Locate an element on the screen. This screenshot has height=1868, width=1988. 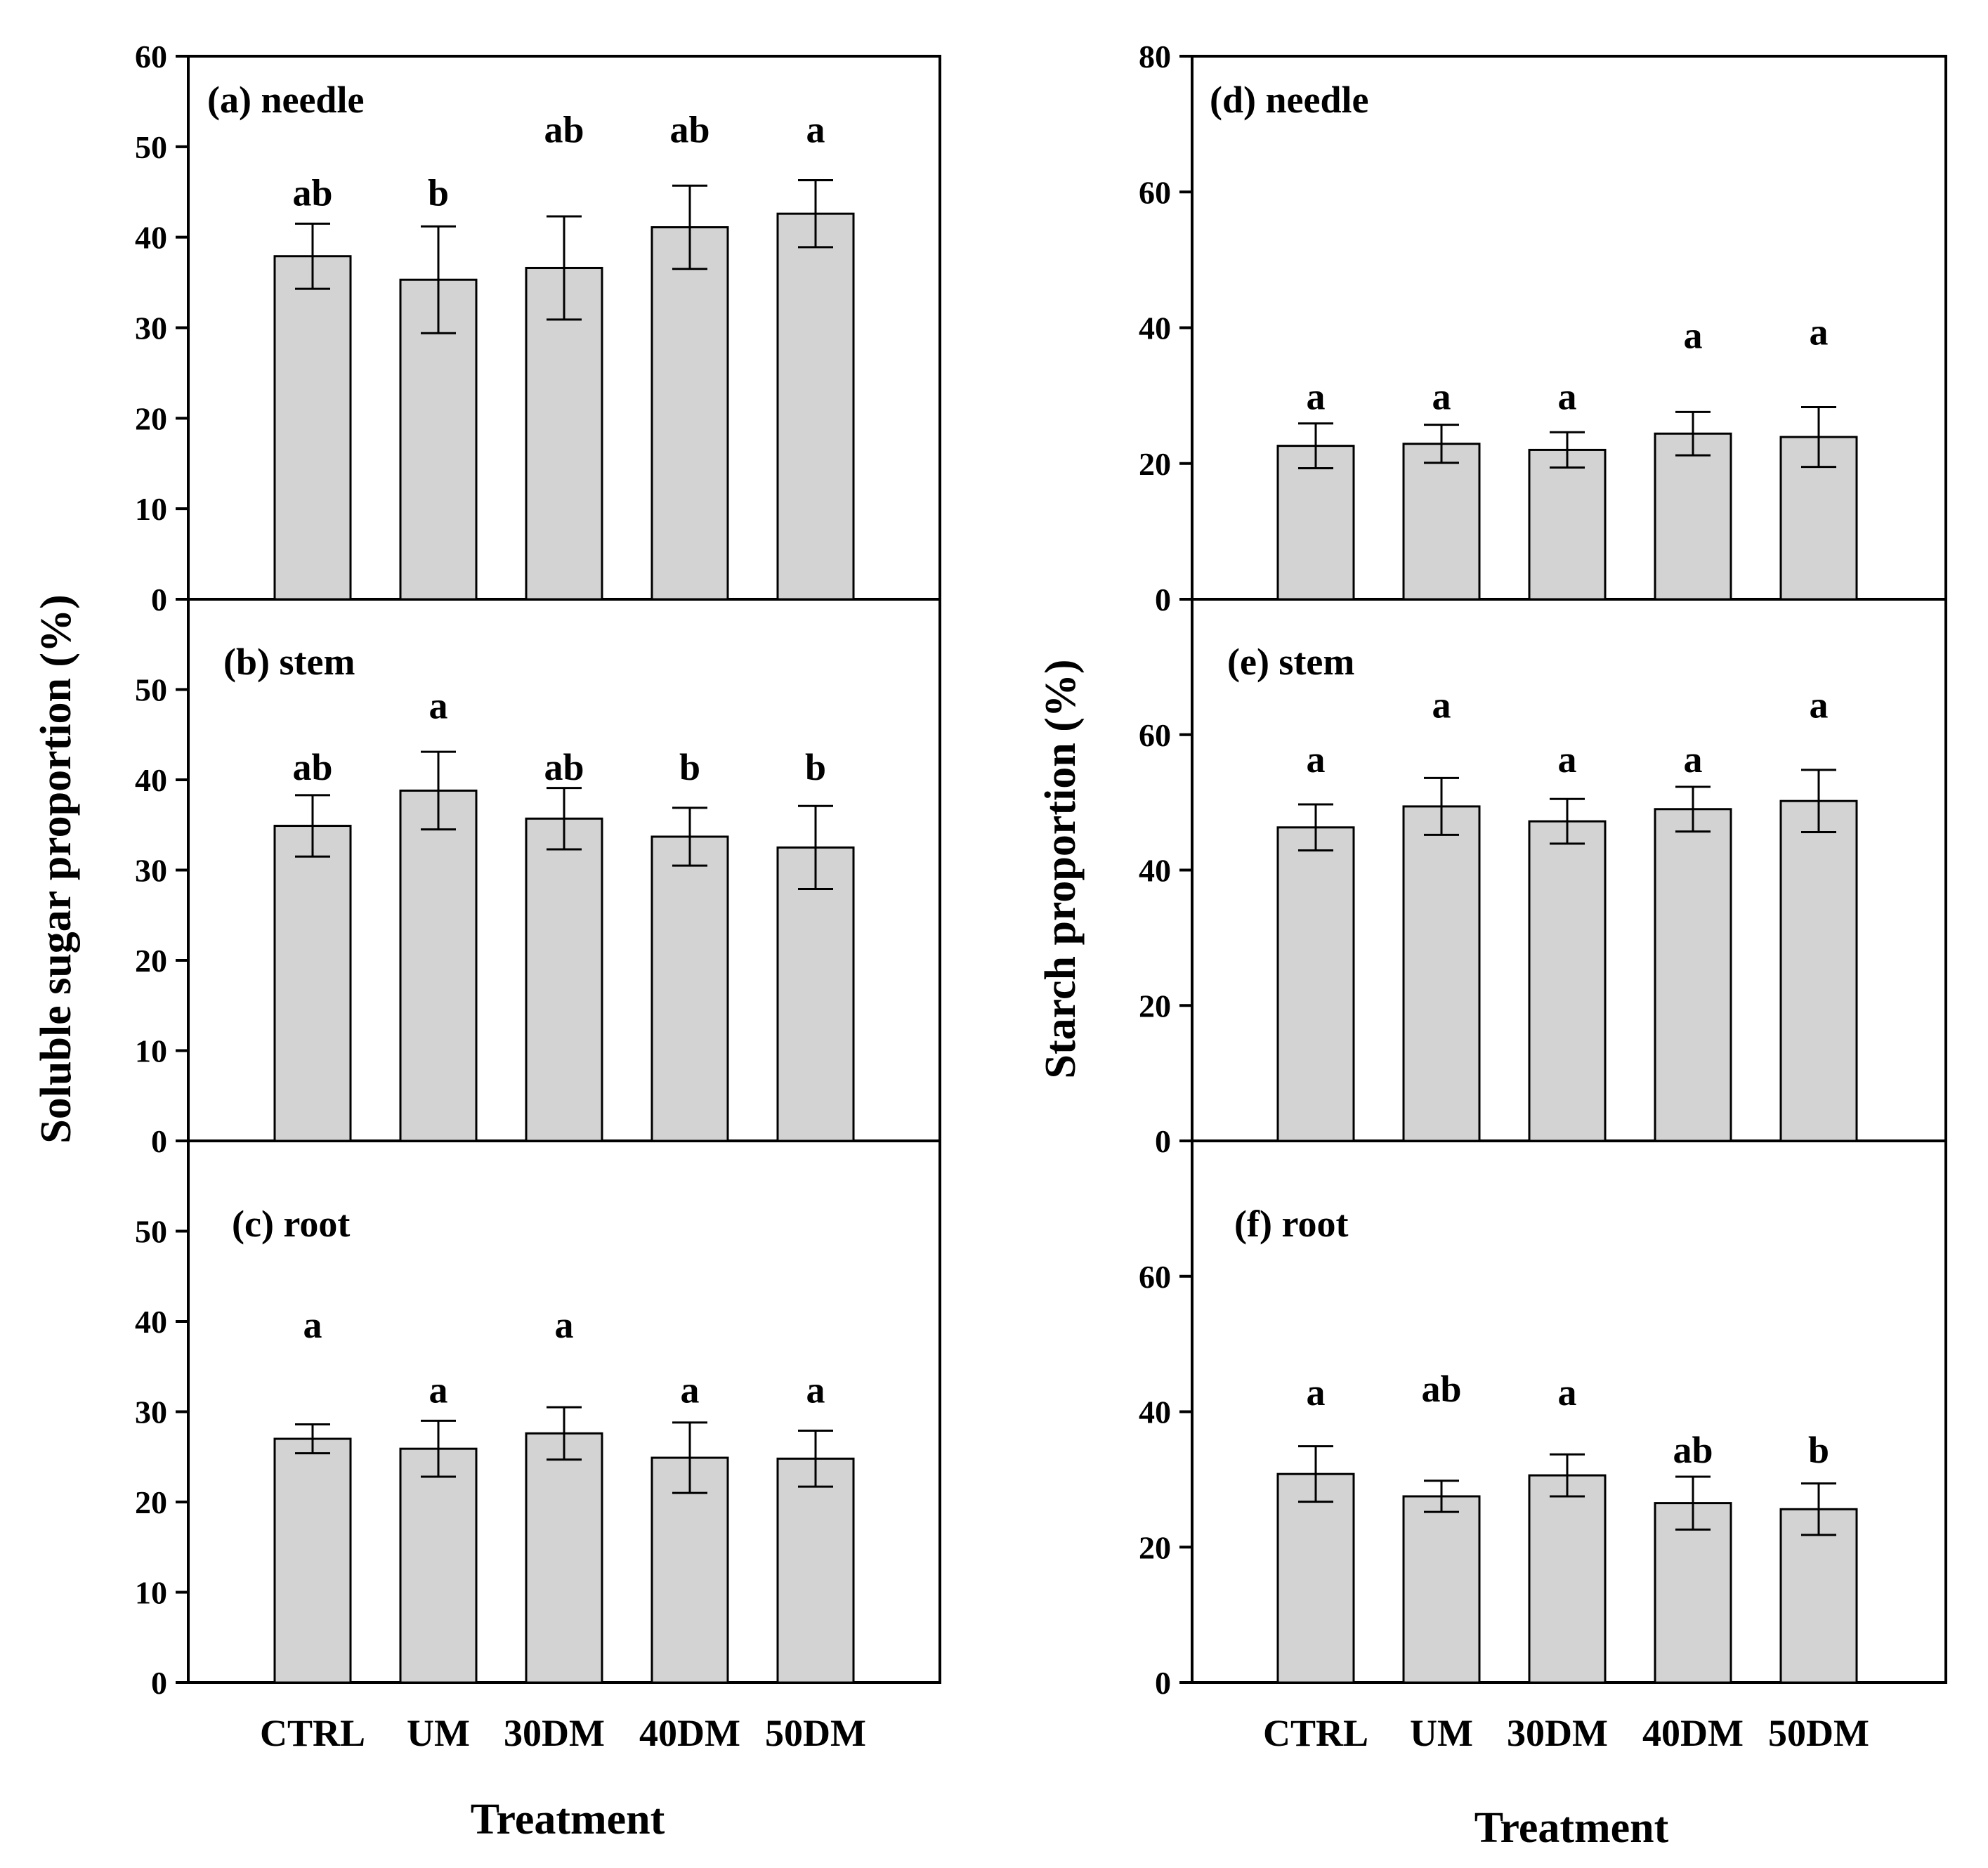
panel-b-y-tick-label: 10 is located at coordinates (151, 1051).